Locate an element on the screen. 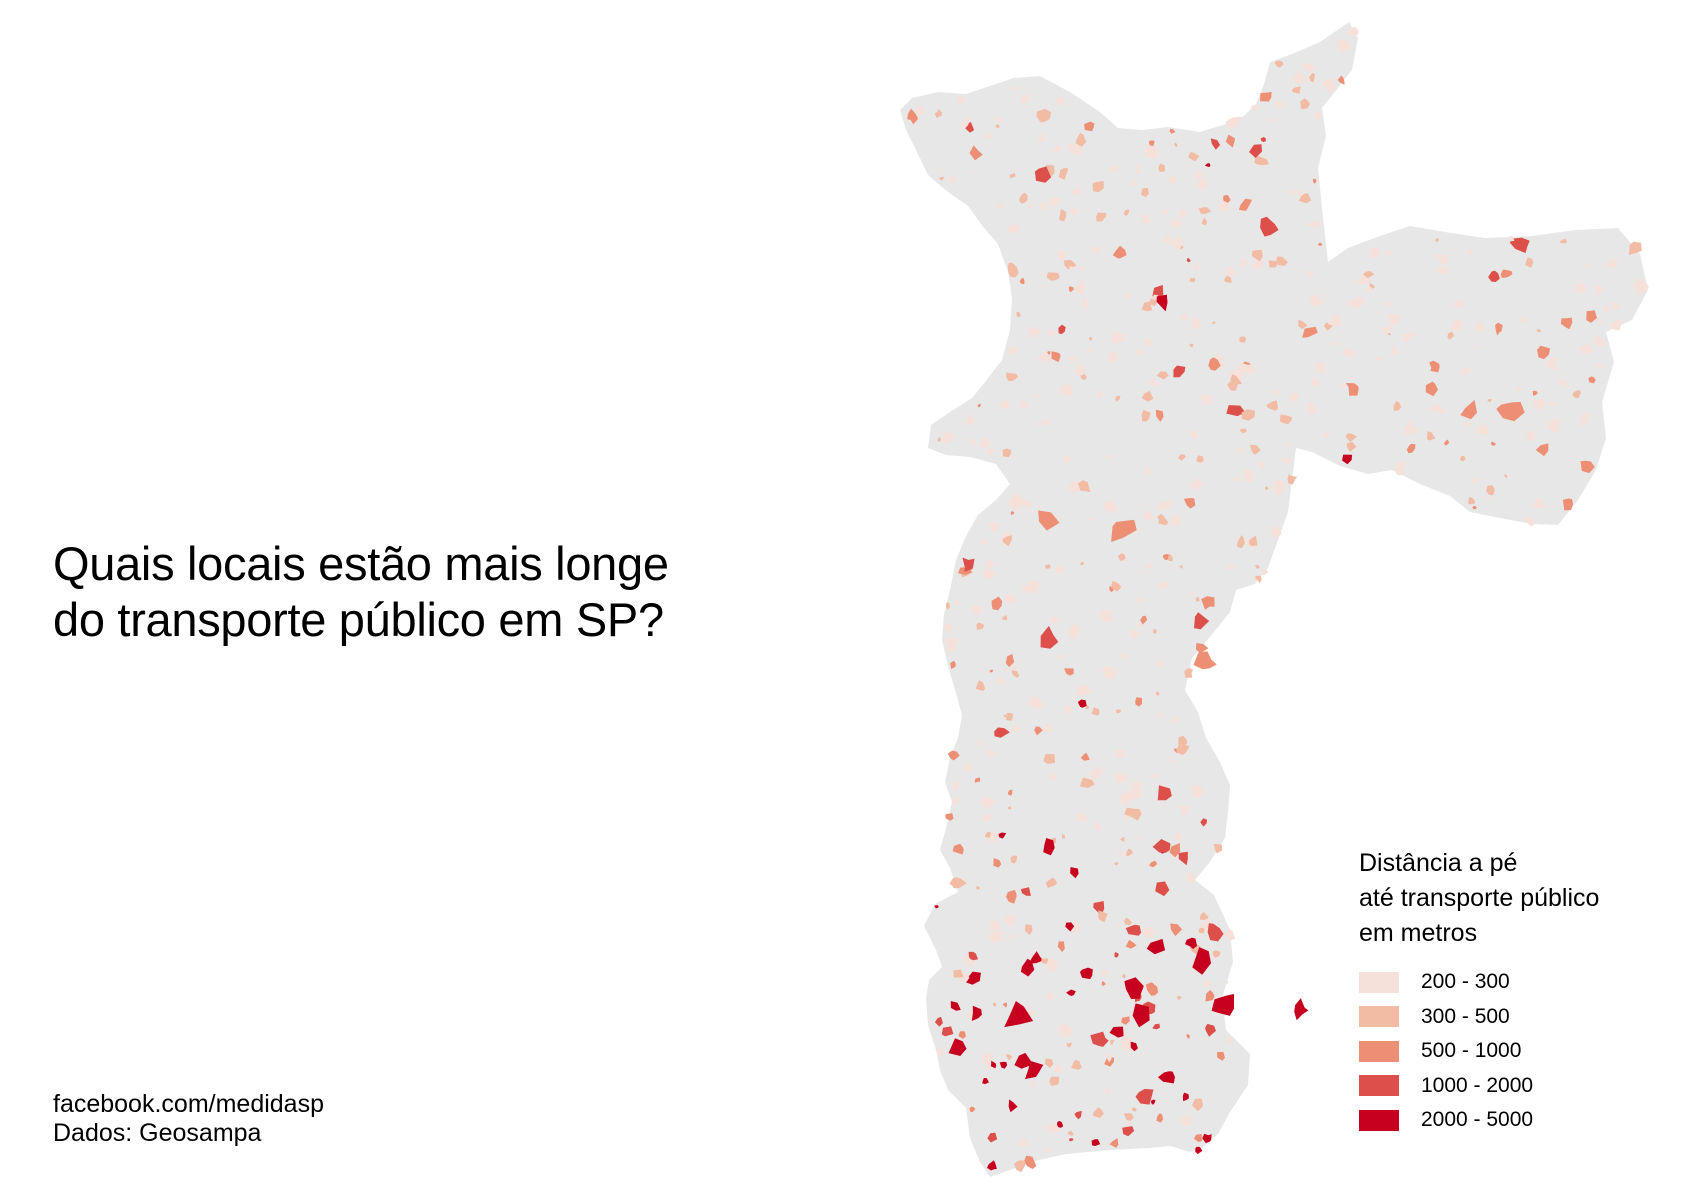 This screenshot has width=1683, height=1190. legend-title-line-1: Distância a pé is located at coordinates (1438, 863).